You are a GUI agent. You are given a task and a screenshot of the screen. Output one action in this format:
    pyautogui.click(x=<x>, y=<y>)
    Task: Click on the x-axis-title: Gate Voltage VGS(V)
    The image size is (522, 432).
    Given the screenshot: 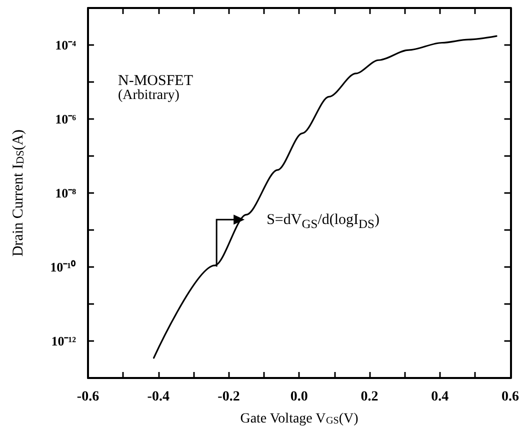 What is the action you would take?
    pyautogui.click(x=299, y=419)
    